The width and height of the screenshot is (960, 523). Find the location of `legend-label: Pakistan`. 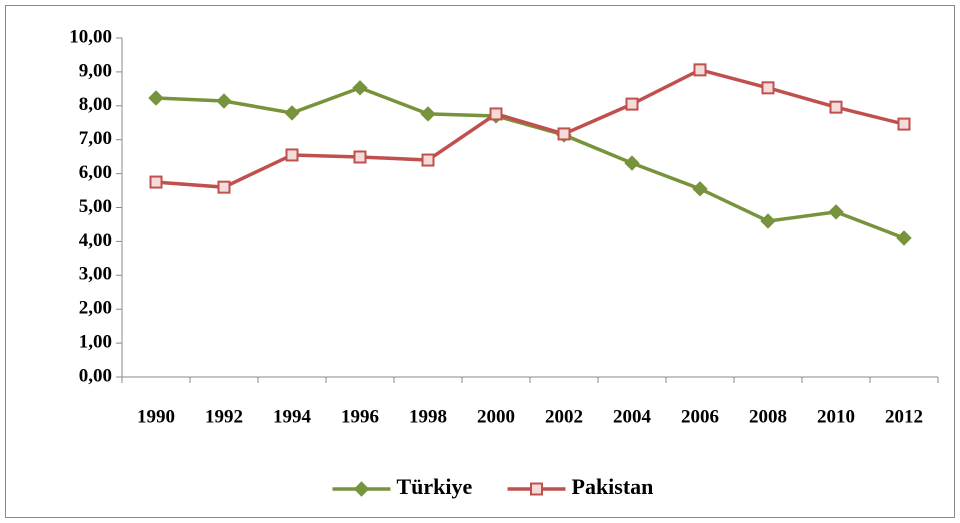

legend-label: Pakistan is located at coordinates (613, 486).